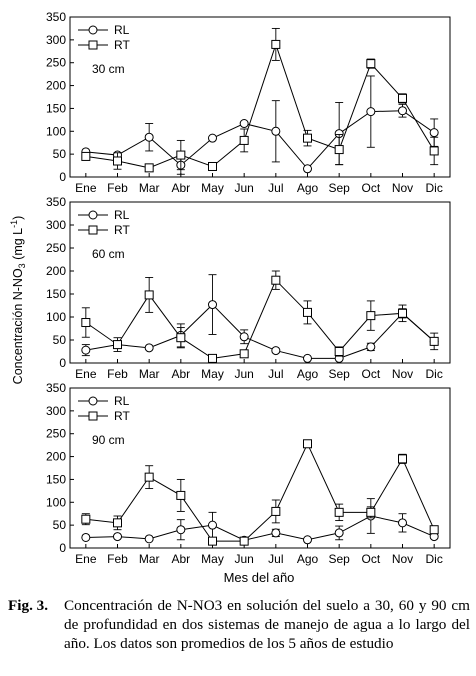  I want to click on series-RL, so click(260, 318).